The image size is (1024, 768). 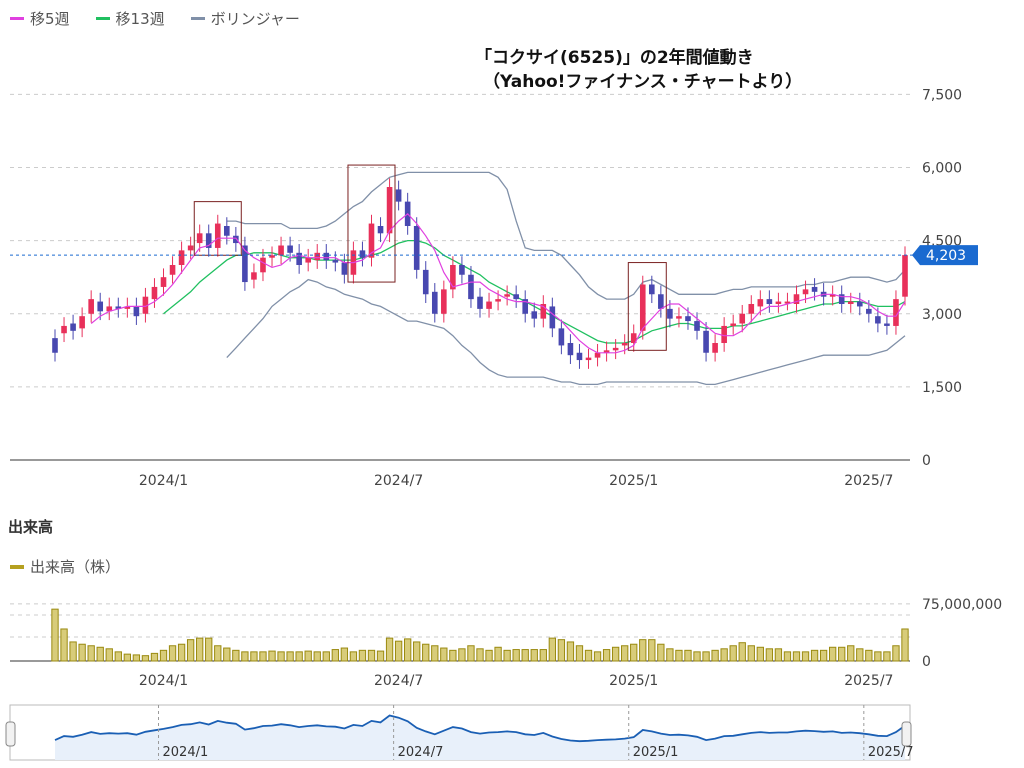 I want to click on navigator-line, so click(x=480, y=728).